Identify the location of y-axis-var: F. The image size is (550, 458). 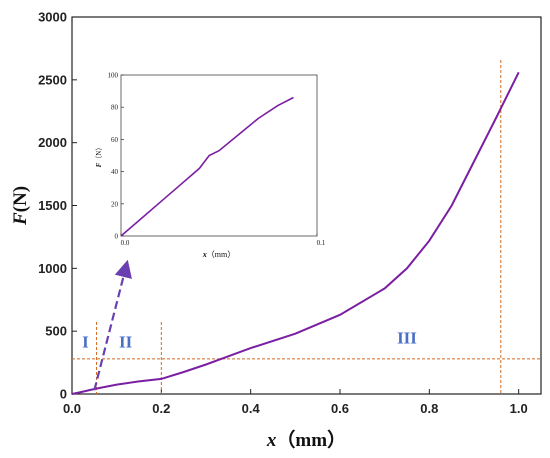
(20, 219).